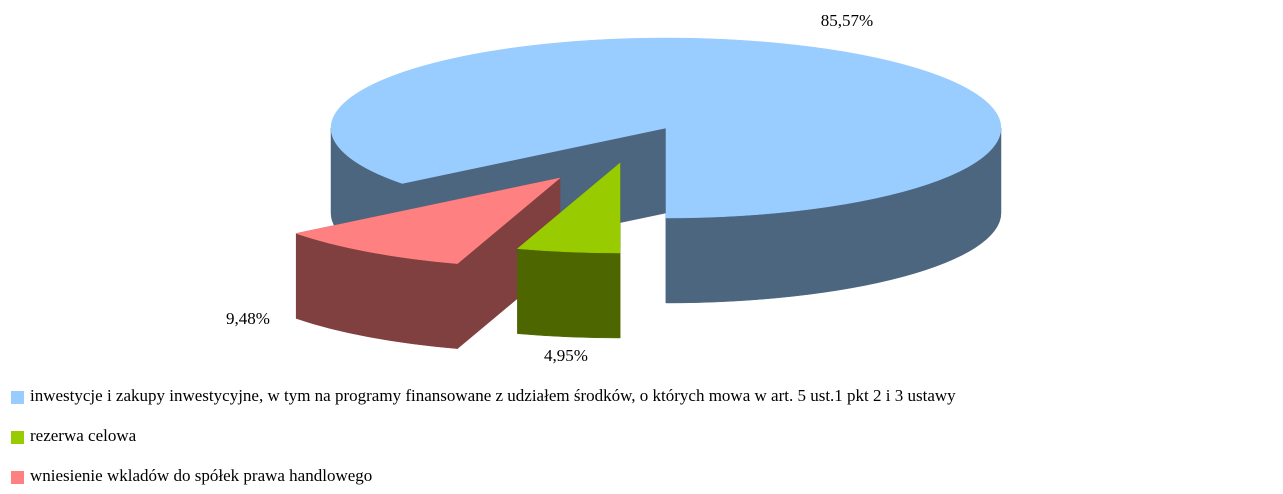  I want to click on data-label: 4,95%, so click(566, 355).